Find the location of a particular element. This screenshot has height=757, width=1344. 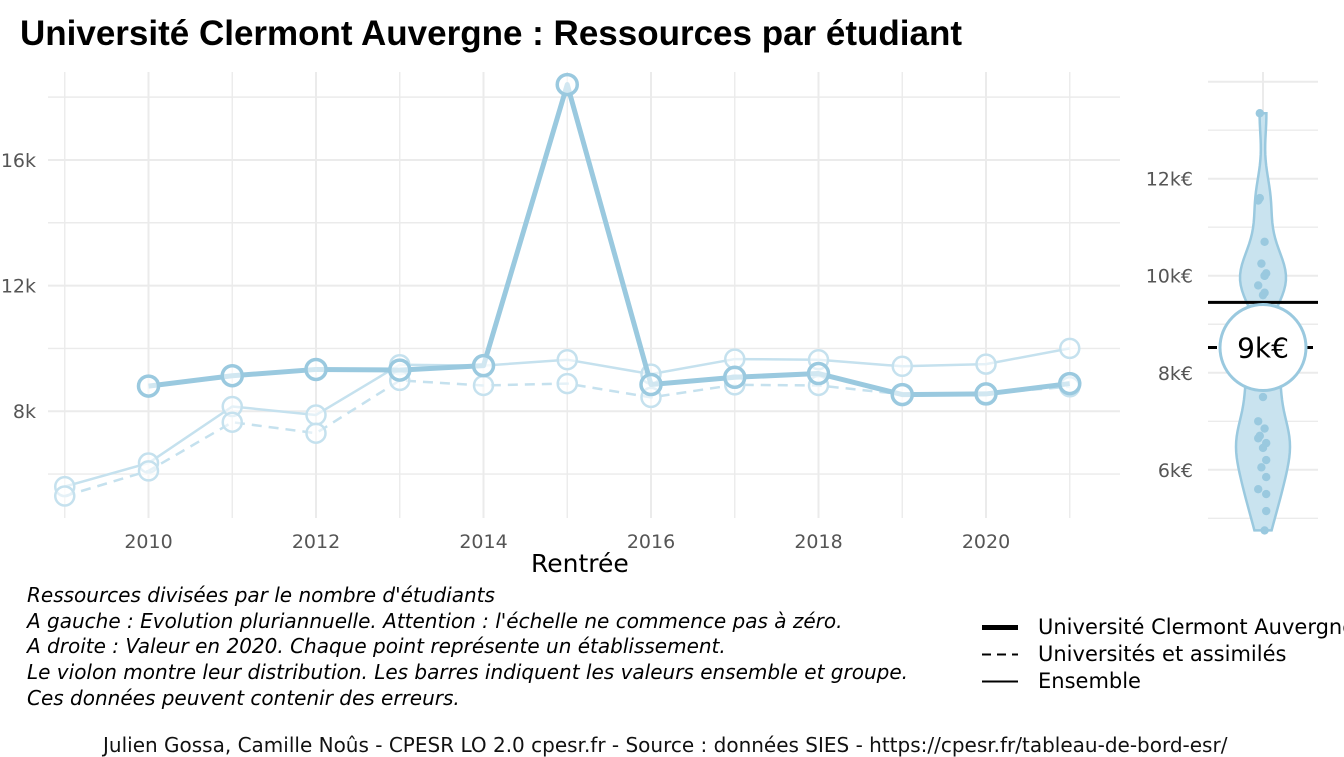

y-tick-label: 6k€ is located at coordinates (1175, 471).